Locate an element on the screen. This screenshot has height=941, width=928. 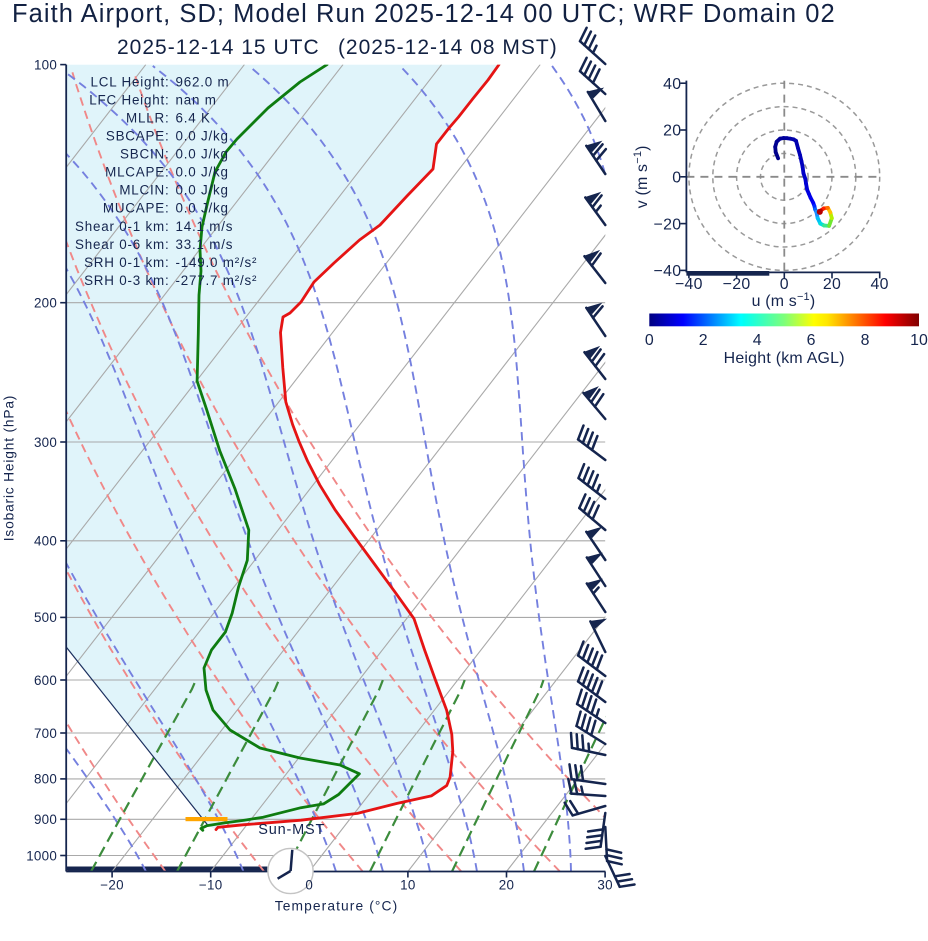
svg-text: 8 is located at coordinates (865, 340).